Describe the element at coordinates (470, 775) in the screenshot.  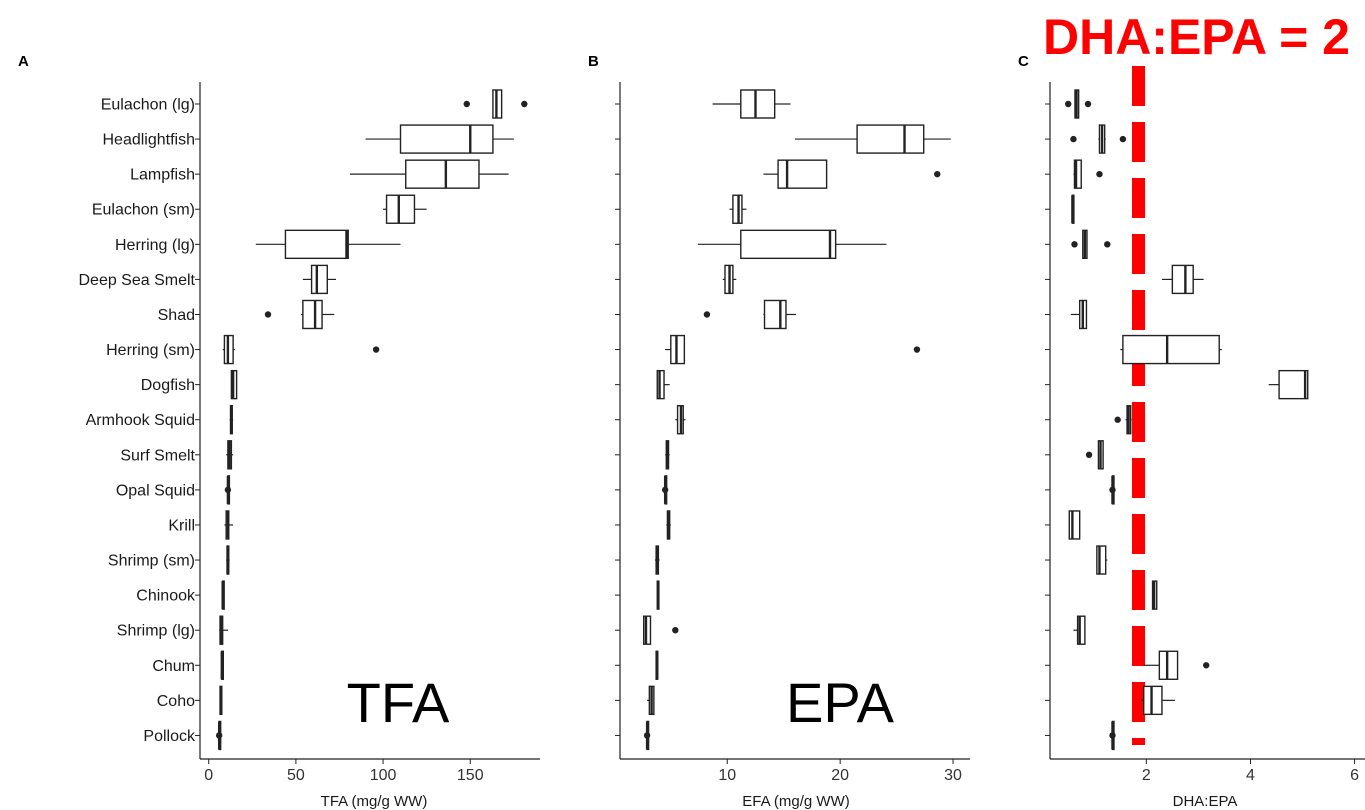
I see `x-tick-label: 150` at that location.